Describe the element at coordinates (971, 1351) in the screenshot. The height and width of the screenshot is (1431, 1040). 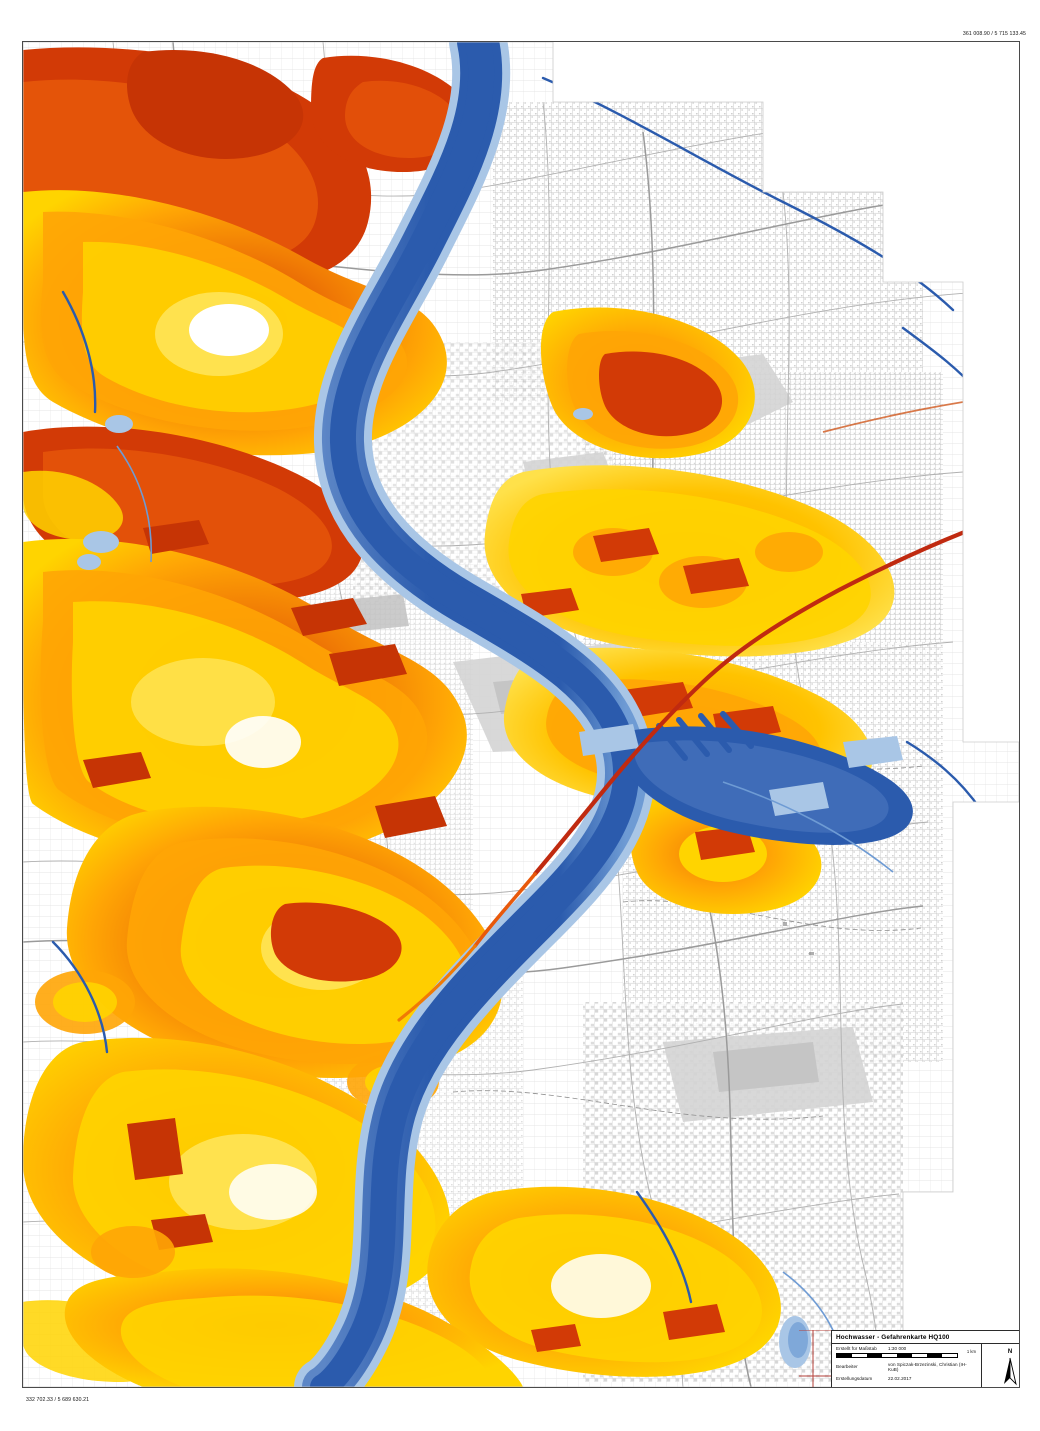
I see `scale-unit-label: 1 km` at that location.